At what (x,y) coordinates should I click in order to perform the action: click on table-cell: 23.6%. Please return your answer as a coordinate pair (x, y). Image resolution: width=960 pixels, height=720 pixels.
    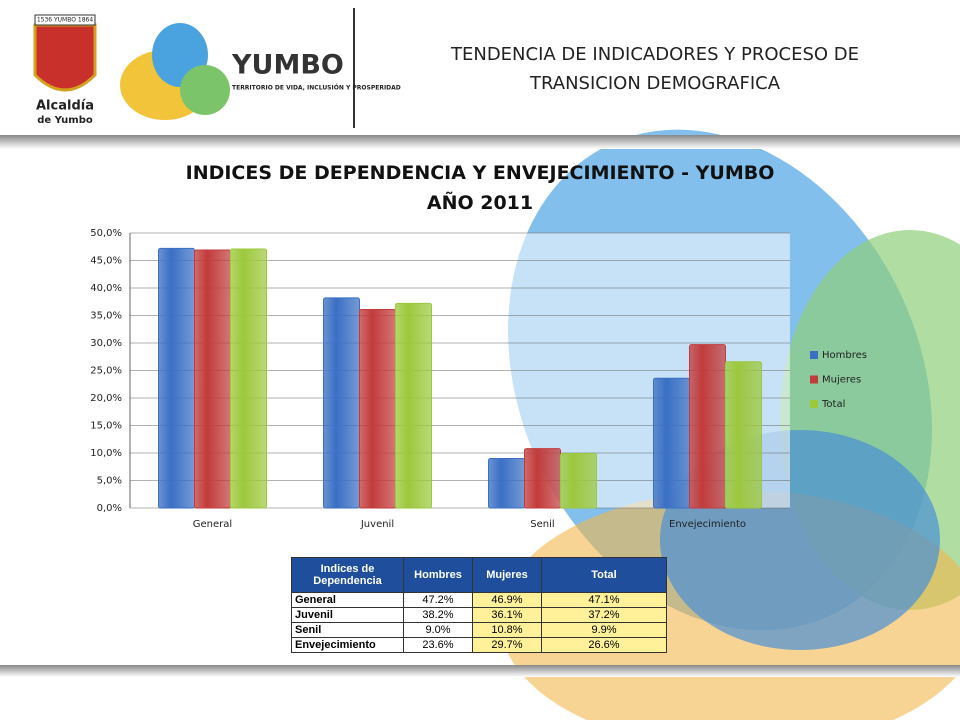
    Looking at the image, I should click on (438, 645).